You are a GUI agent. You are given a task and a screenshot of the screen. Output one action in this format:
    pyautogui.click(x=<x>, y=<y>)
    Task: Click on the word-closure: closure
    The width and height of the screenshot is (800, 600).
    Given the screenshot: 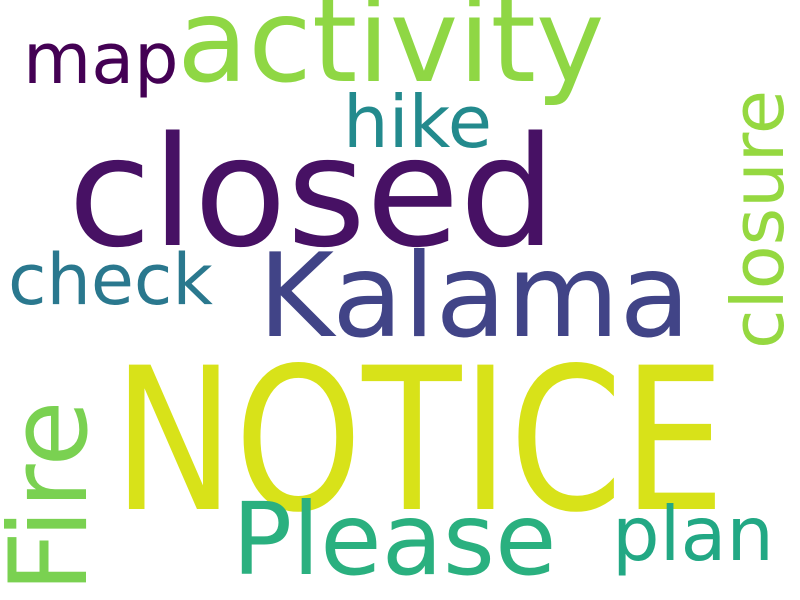 What is the action you would take?
    pyautogui.click(x=758, y=219)
    